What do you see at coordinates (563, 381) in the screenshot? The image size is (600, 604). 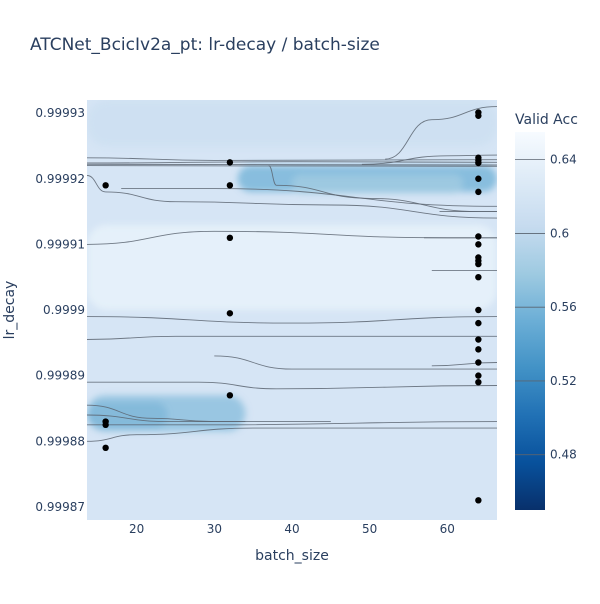 I see `colorbar-tick-label: 0.52` at bounding box center [563, 381].